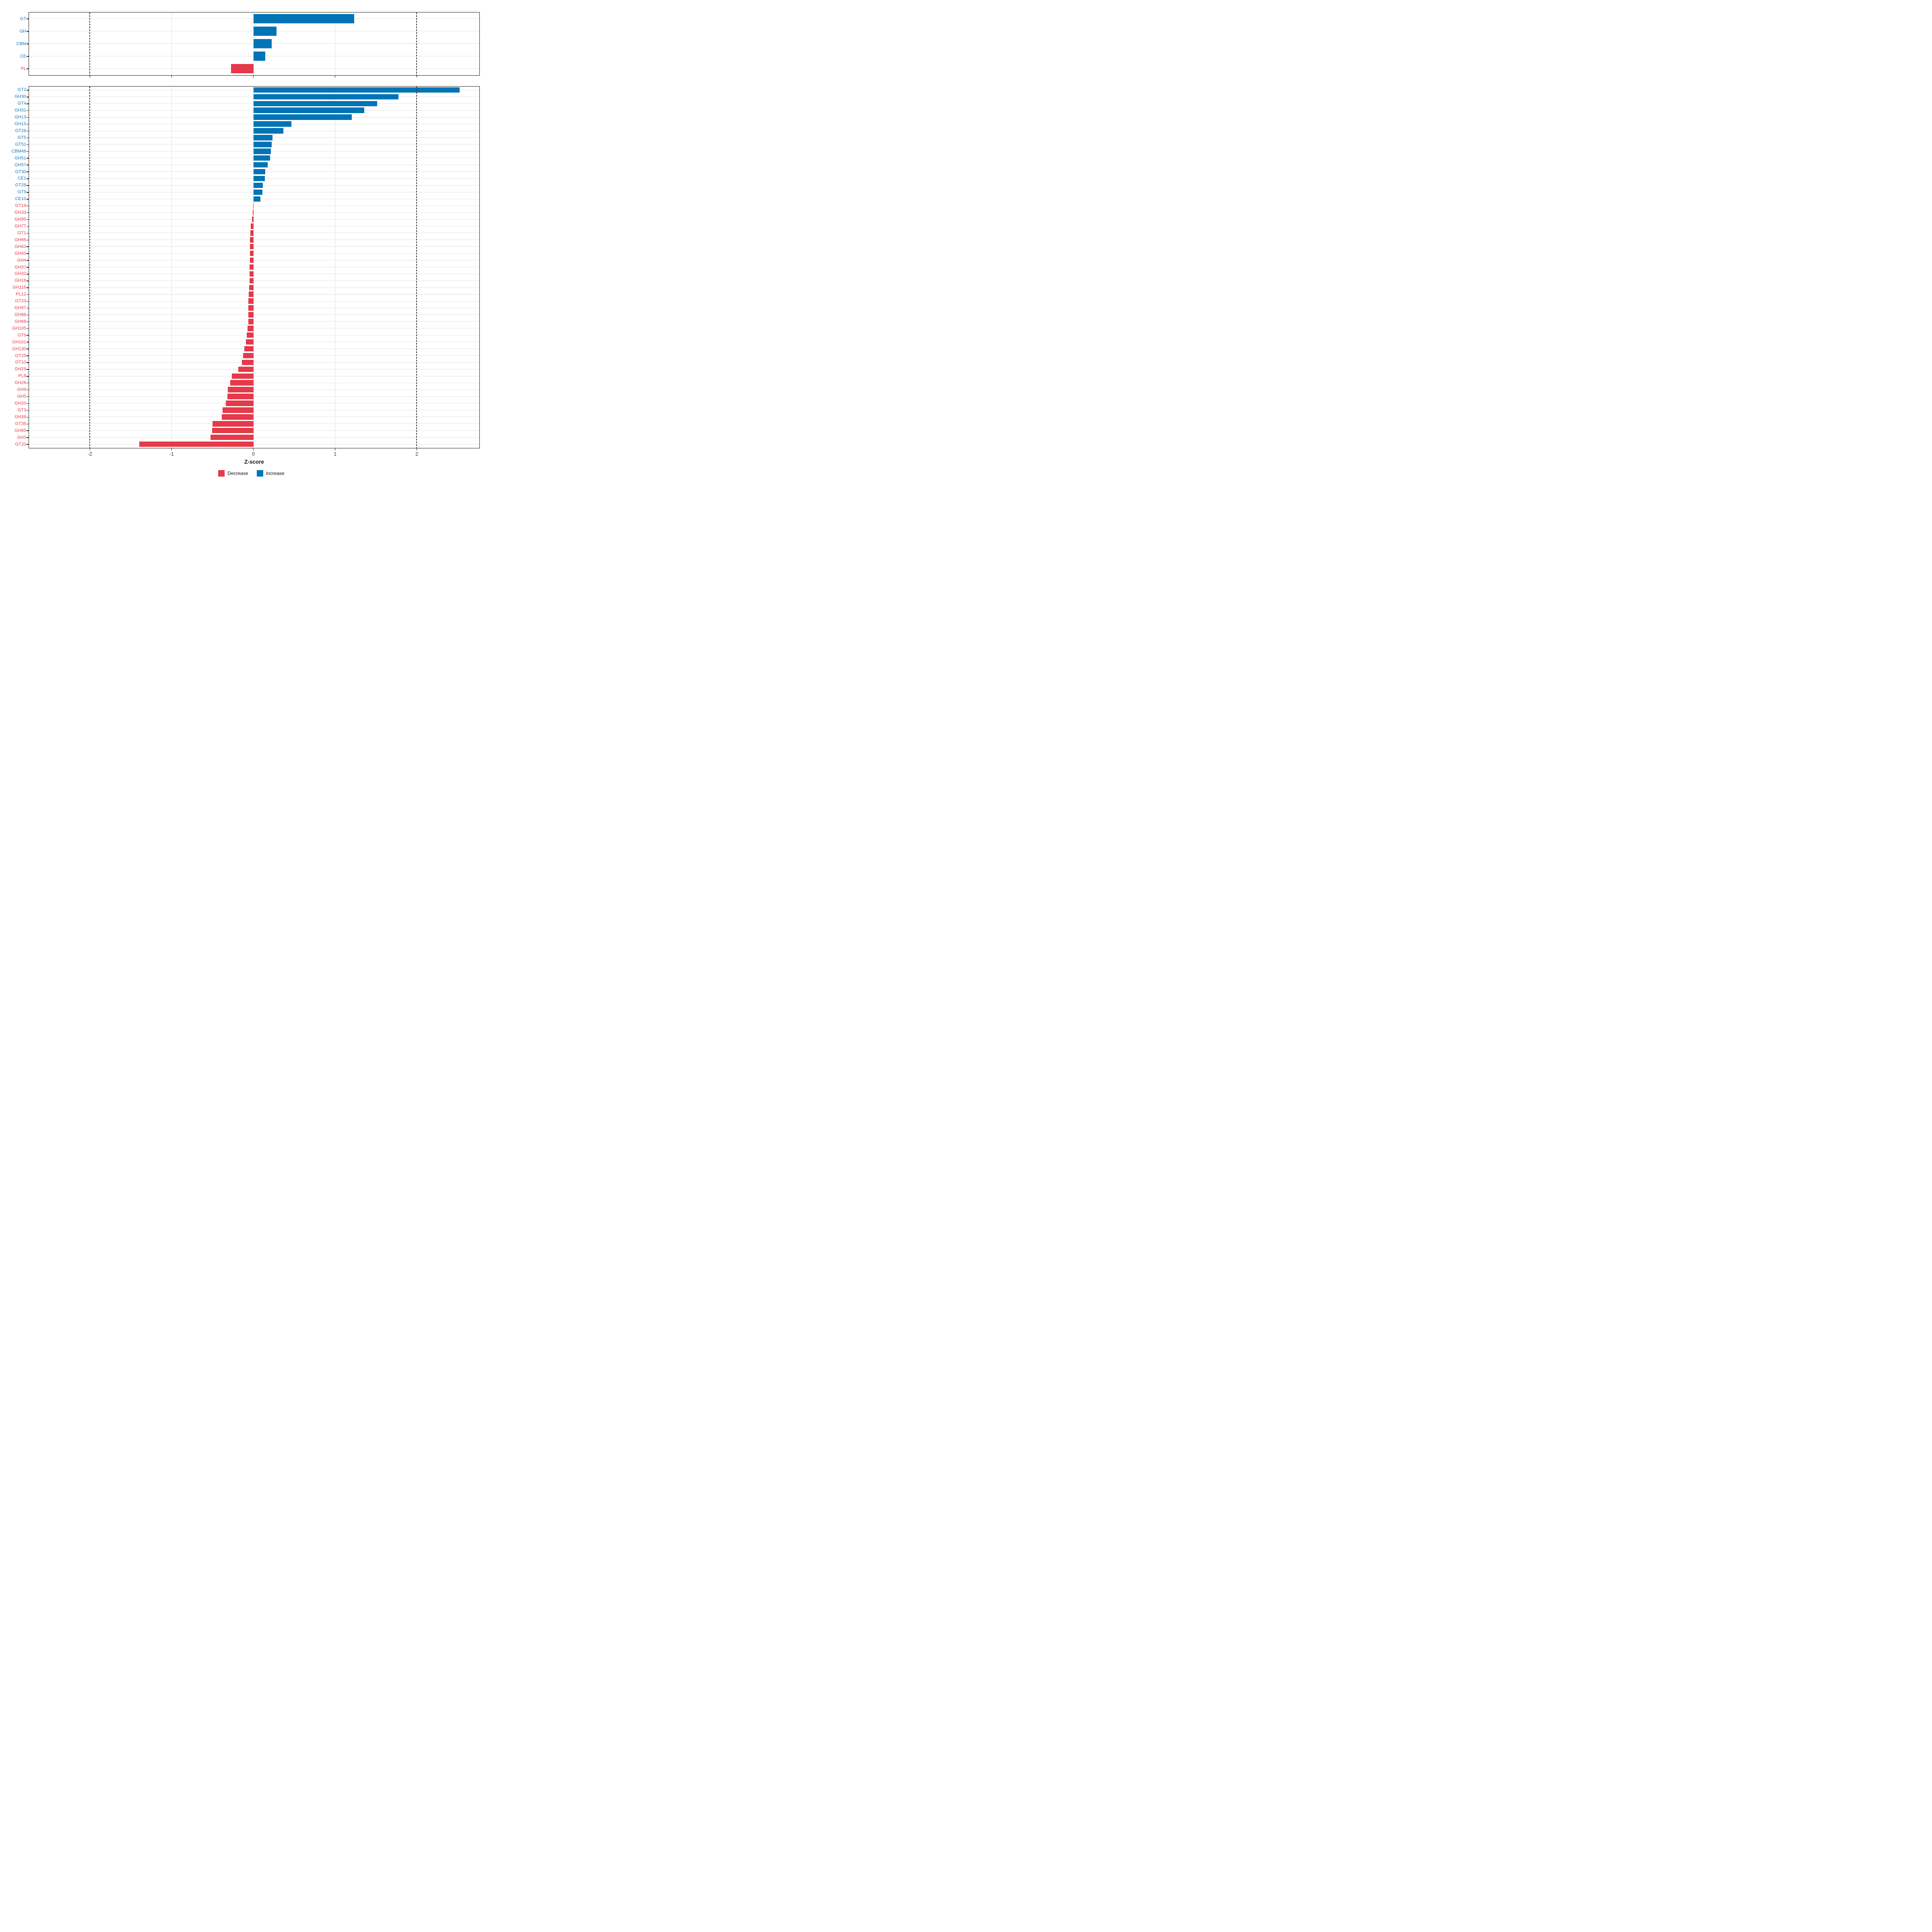 The width and height of the screenshot is (1932, 1932). Describe the element at coordinates (259, 473) in the screenshot. I see `legend-swatch-increase` at that location.